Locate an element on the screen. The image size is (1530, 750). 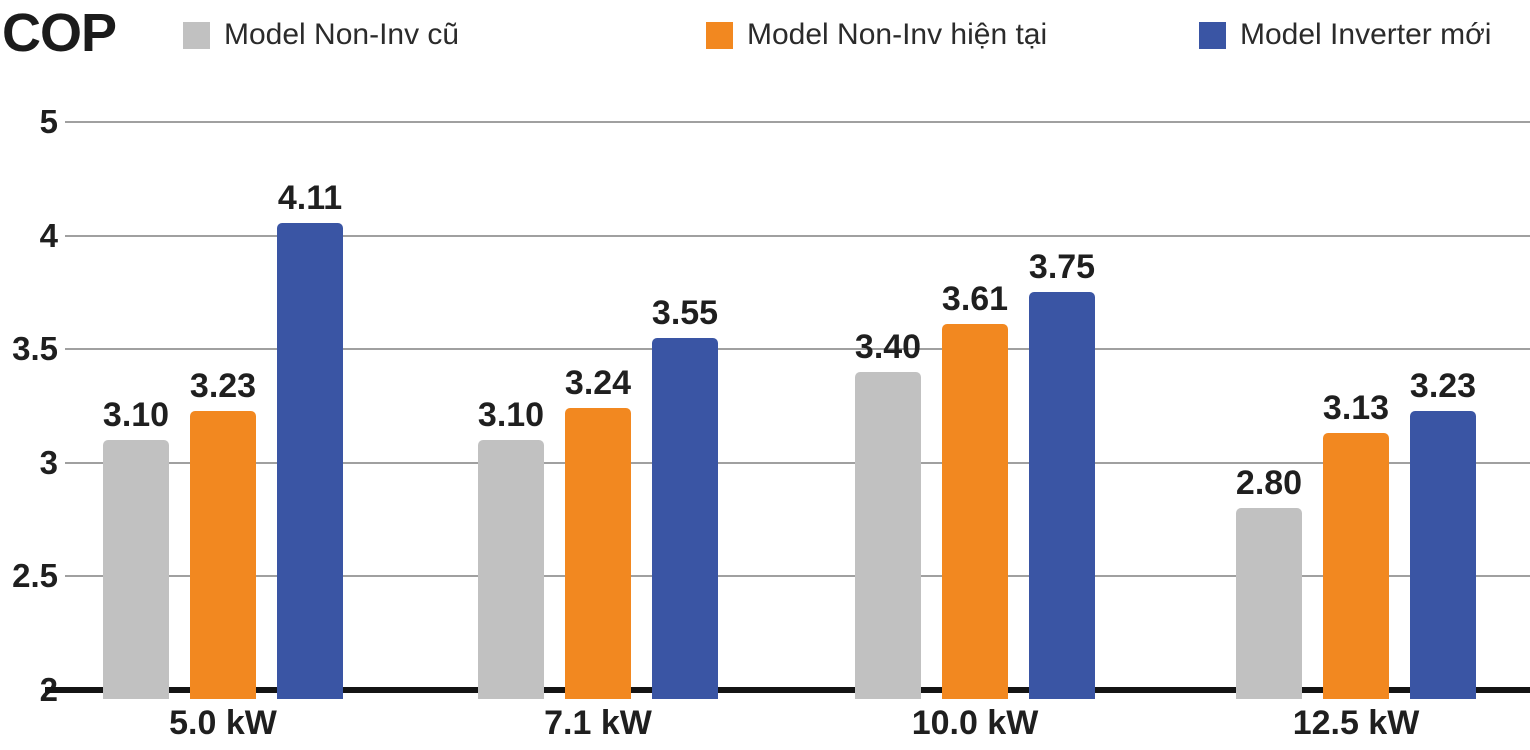
gridline-3.5 is located at coordinates (797, 349).